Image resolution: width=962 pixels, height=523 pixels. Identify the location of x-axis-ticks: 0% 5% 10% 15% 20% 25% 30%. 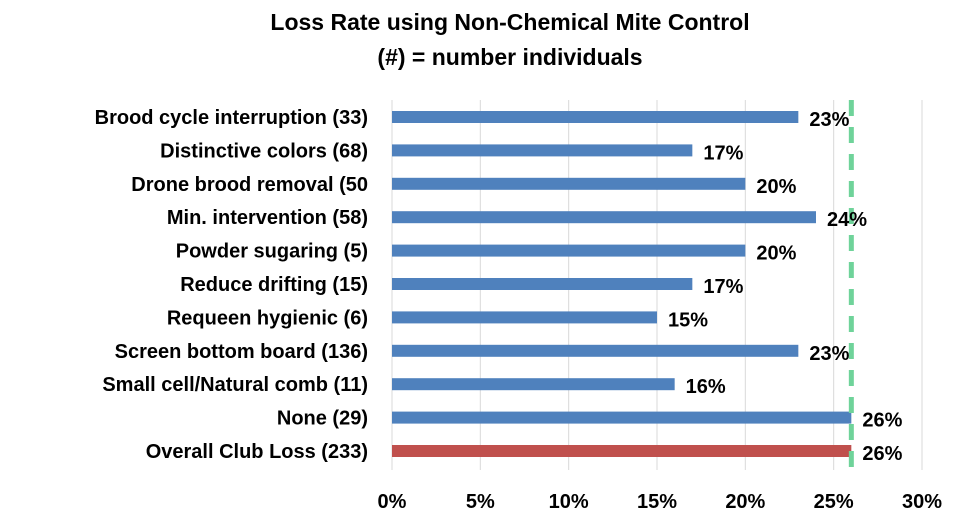
(660, 502).